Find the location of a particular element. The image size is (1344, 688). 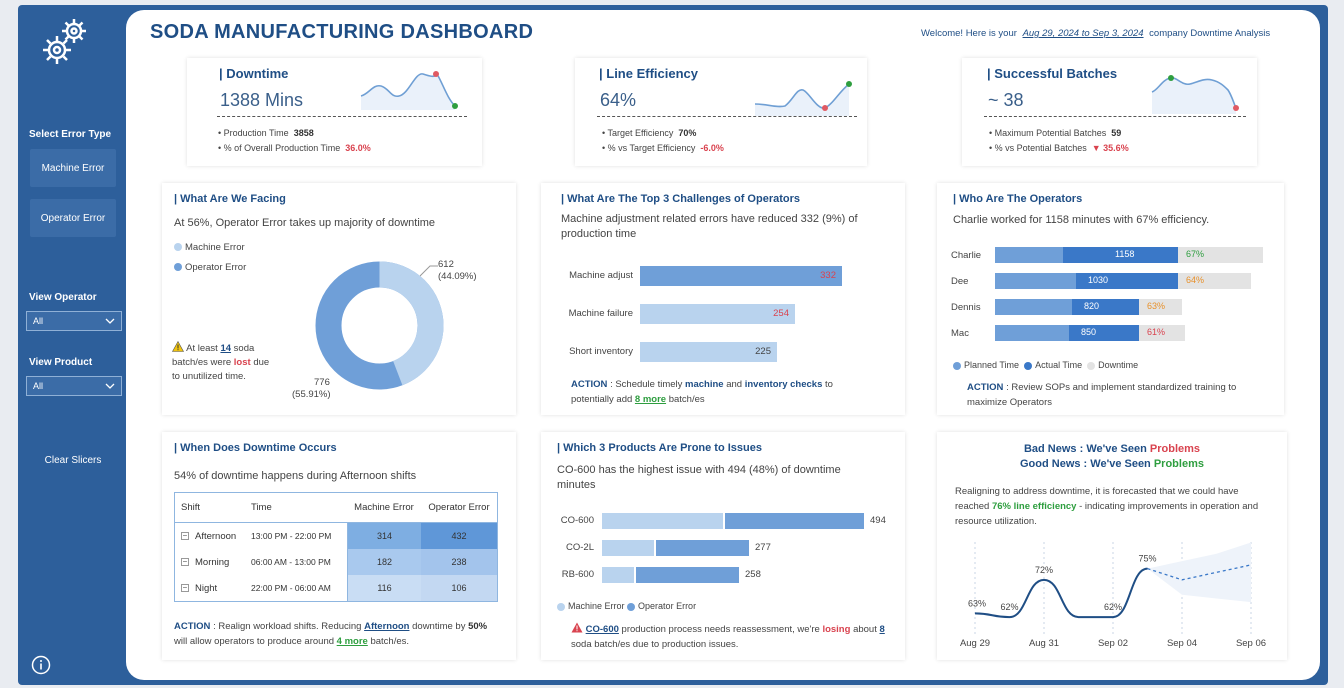

product-label: CO-600 is located at coordinates (577, 520).